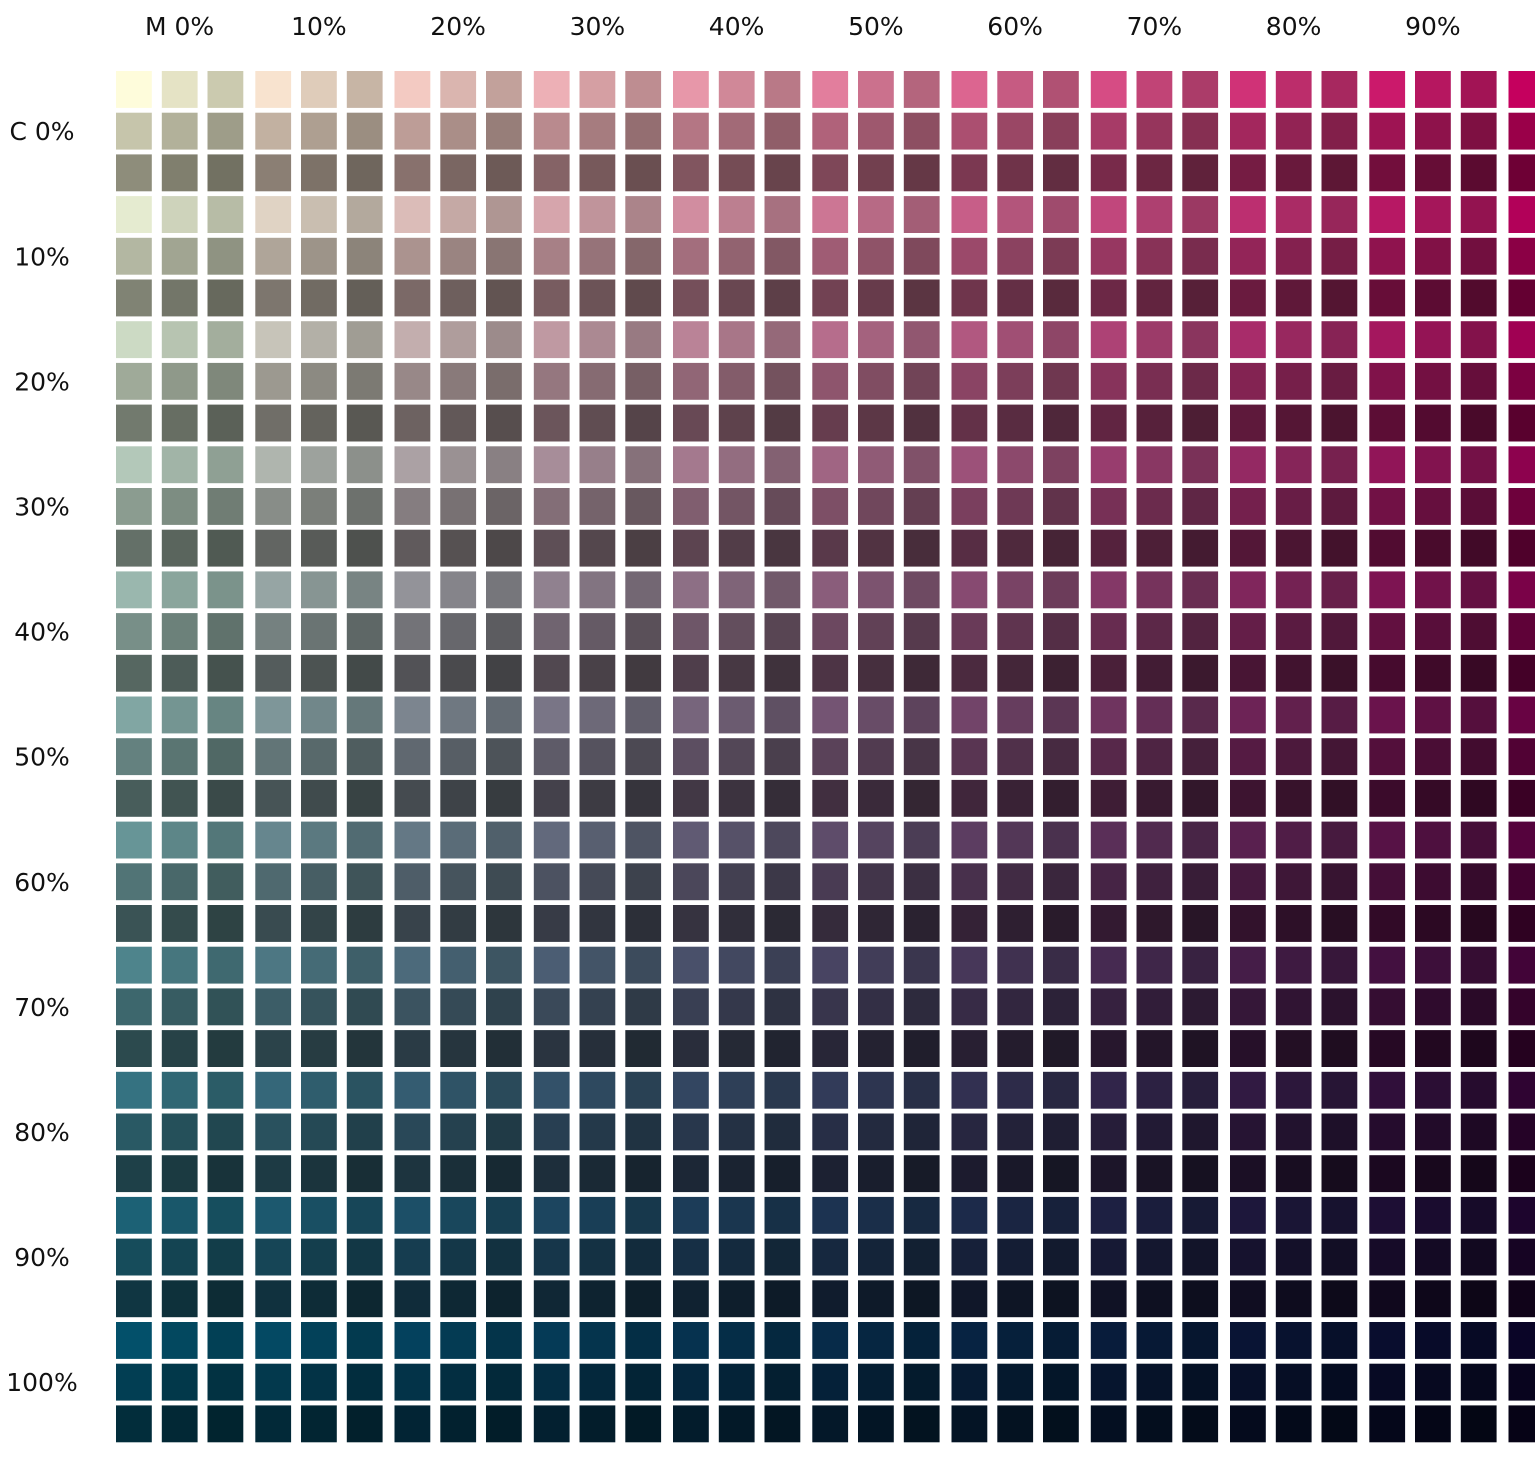  What do you see at coordinates (1433, 26) in the screenshot?
I see `column-label: 90%` at bounding box center [1433, 26].